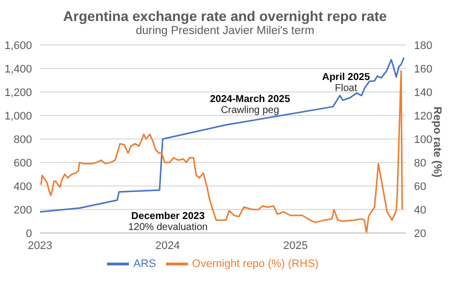 This screenshot has width=450, height=300. I want to click on x-tick-label: 2023, so click(40, 246).